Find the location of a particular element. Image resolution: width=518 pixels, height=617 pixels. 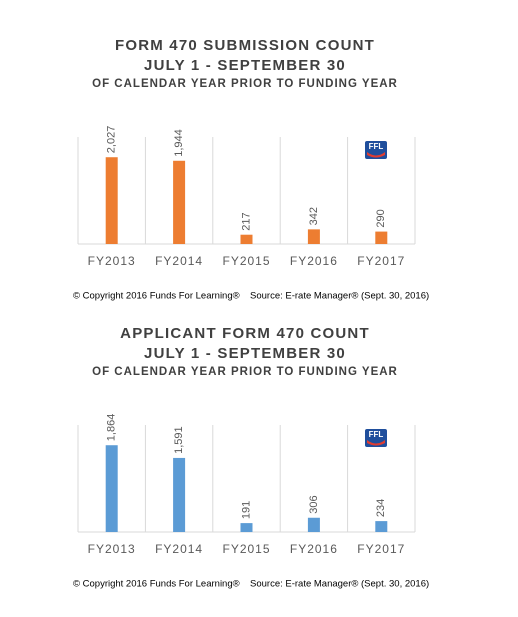

value-label: 191 is located at coordinates (246, 510).